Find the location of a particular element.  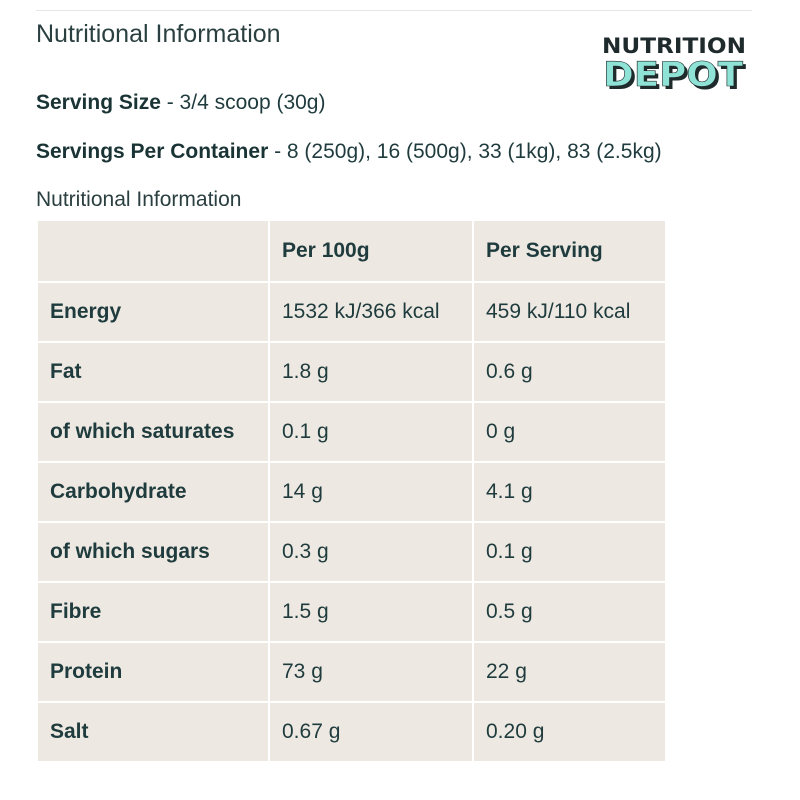

value-per-100g: 1.8 g is located at coordinates (371, 372).